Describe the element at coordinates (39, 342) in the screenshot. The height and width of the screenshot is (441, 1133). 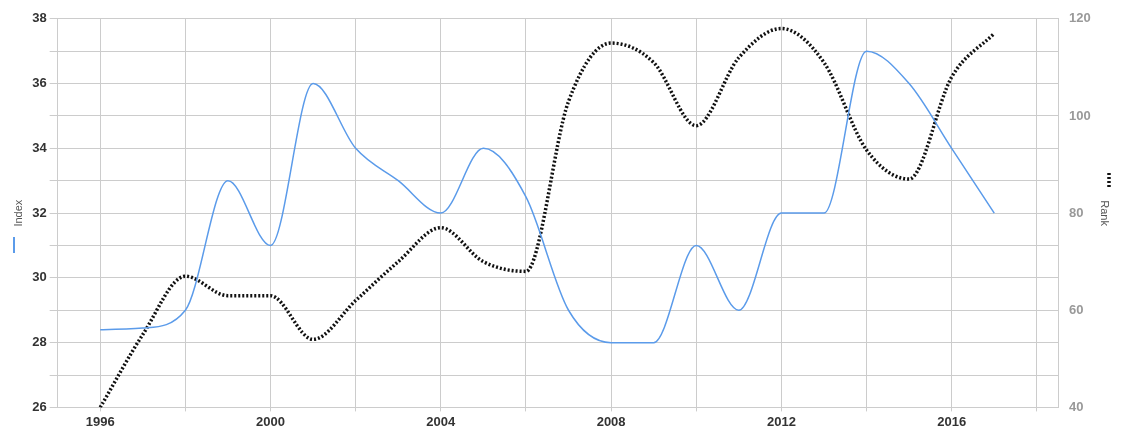
I see `y-tick-label: 28` at that location.